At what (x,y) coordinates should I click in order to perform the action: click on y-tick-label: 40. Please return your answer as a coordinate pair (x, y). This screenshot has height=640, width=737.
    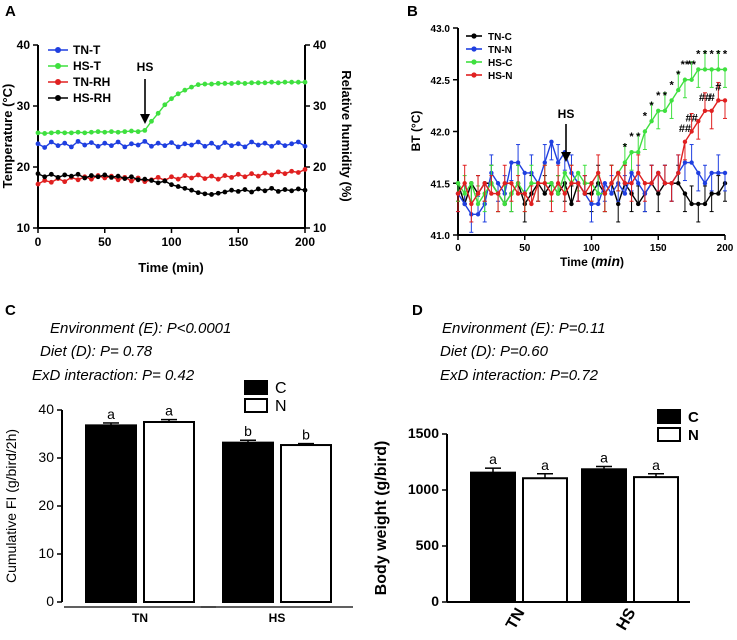
    Looking at the image, I should click on (24, 45).